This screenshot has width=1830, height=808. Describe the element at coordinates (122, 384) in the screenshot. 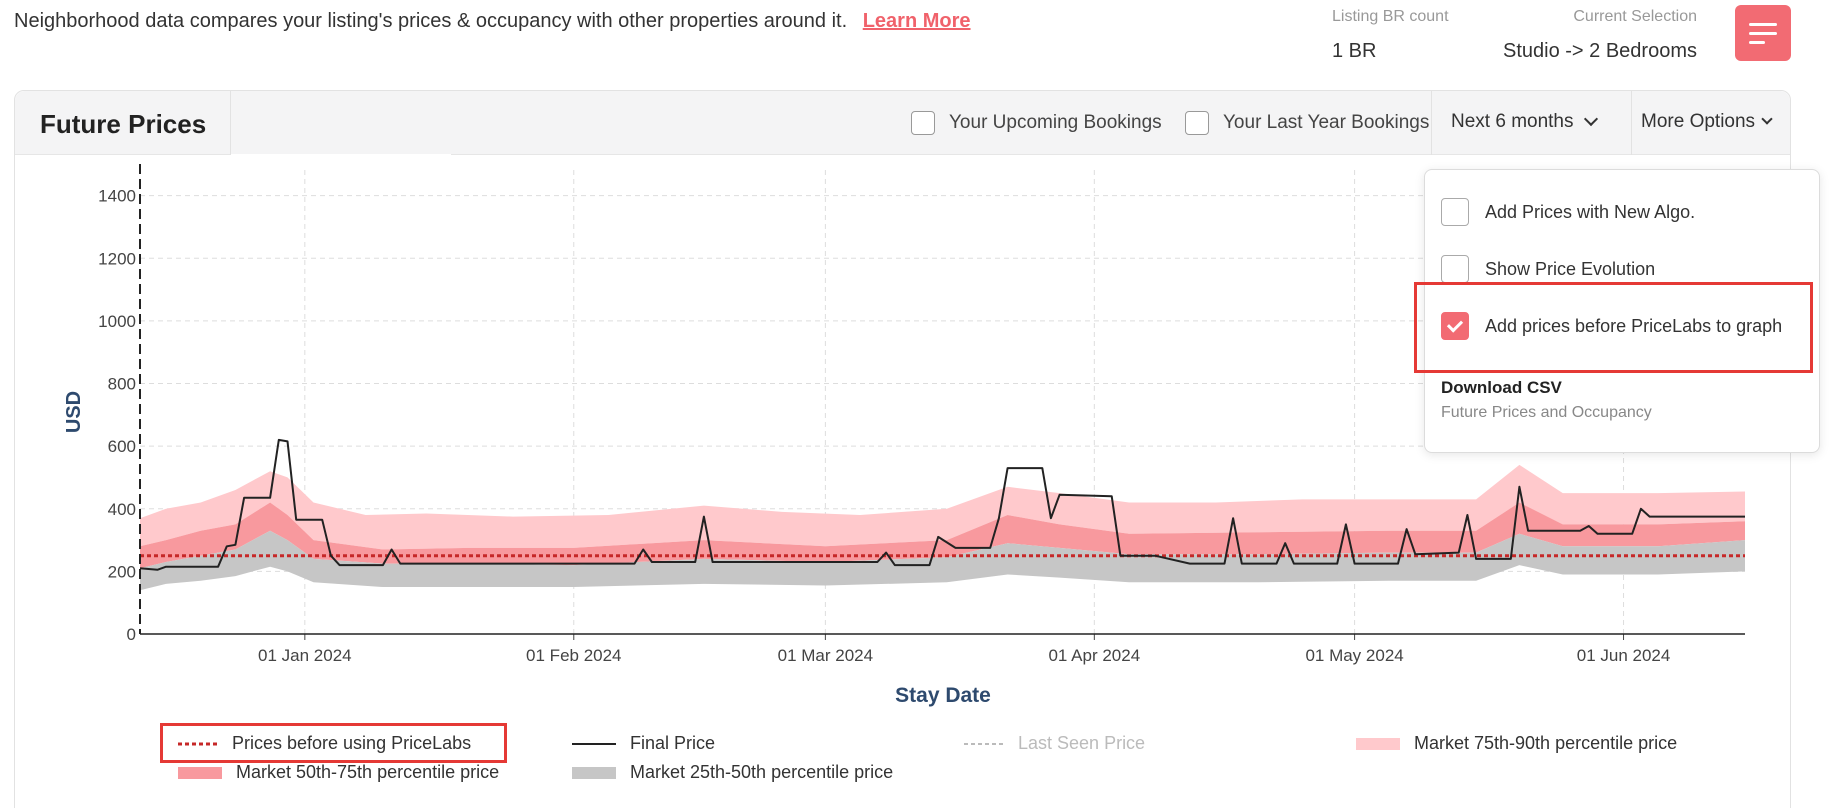

I see `y-tick-label: 800` at that location.